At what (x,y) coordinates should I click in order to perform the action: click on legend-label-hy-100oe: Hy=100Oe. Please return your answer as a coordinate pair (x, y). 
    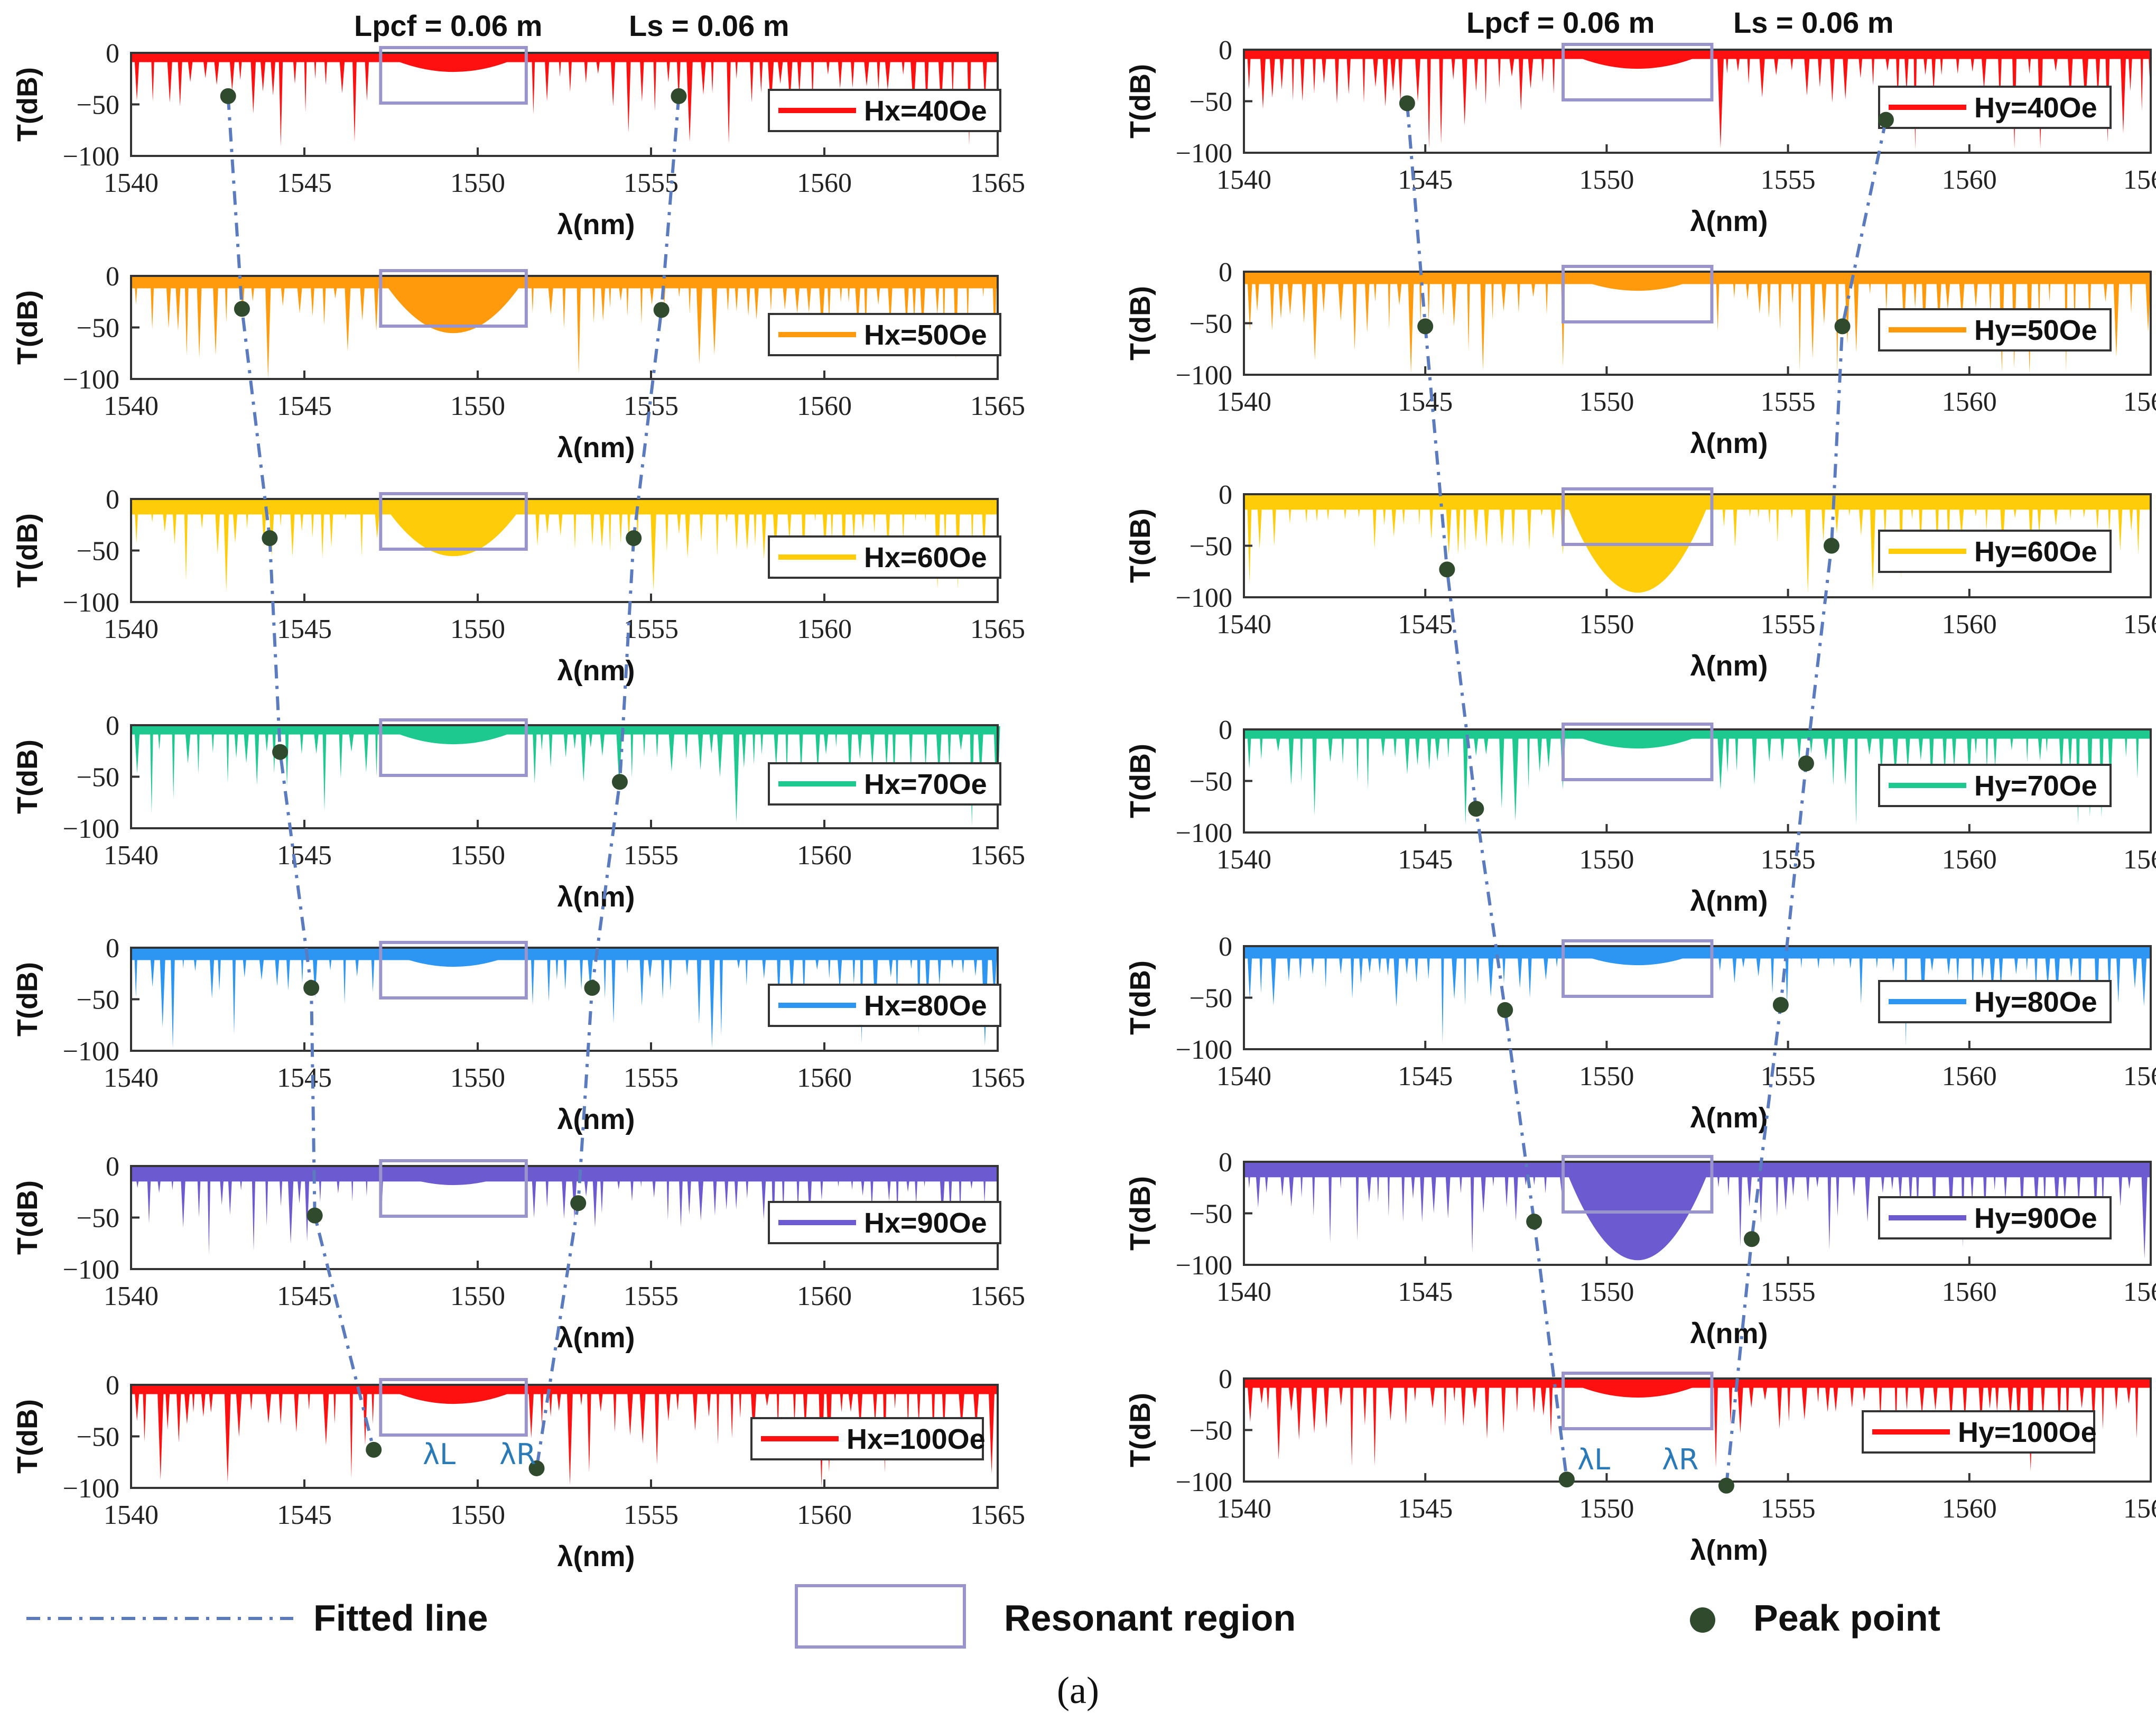
    Looking at the image, I should click on (2027, 1432).